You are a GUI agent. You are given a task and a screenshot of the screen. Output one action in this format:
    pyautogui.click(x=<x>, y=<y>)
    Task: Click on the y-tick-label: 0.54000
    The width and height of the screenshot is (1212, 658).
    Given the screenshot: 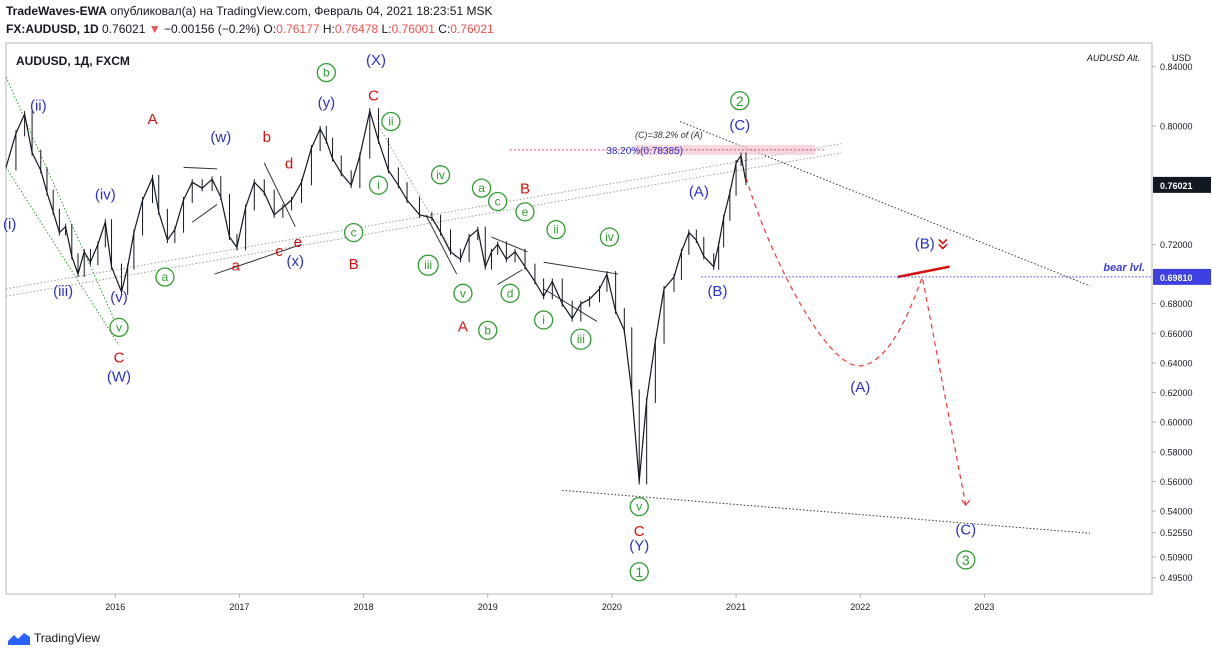 What is the action you would take?
    pyautogui.click(x=1176, y=512)
    